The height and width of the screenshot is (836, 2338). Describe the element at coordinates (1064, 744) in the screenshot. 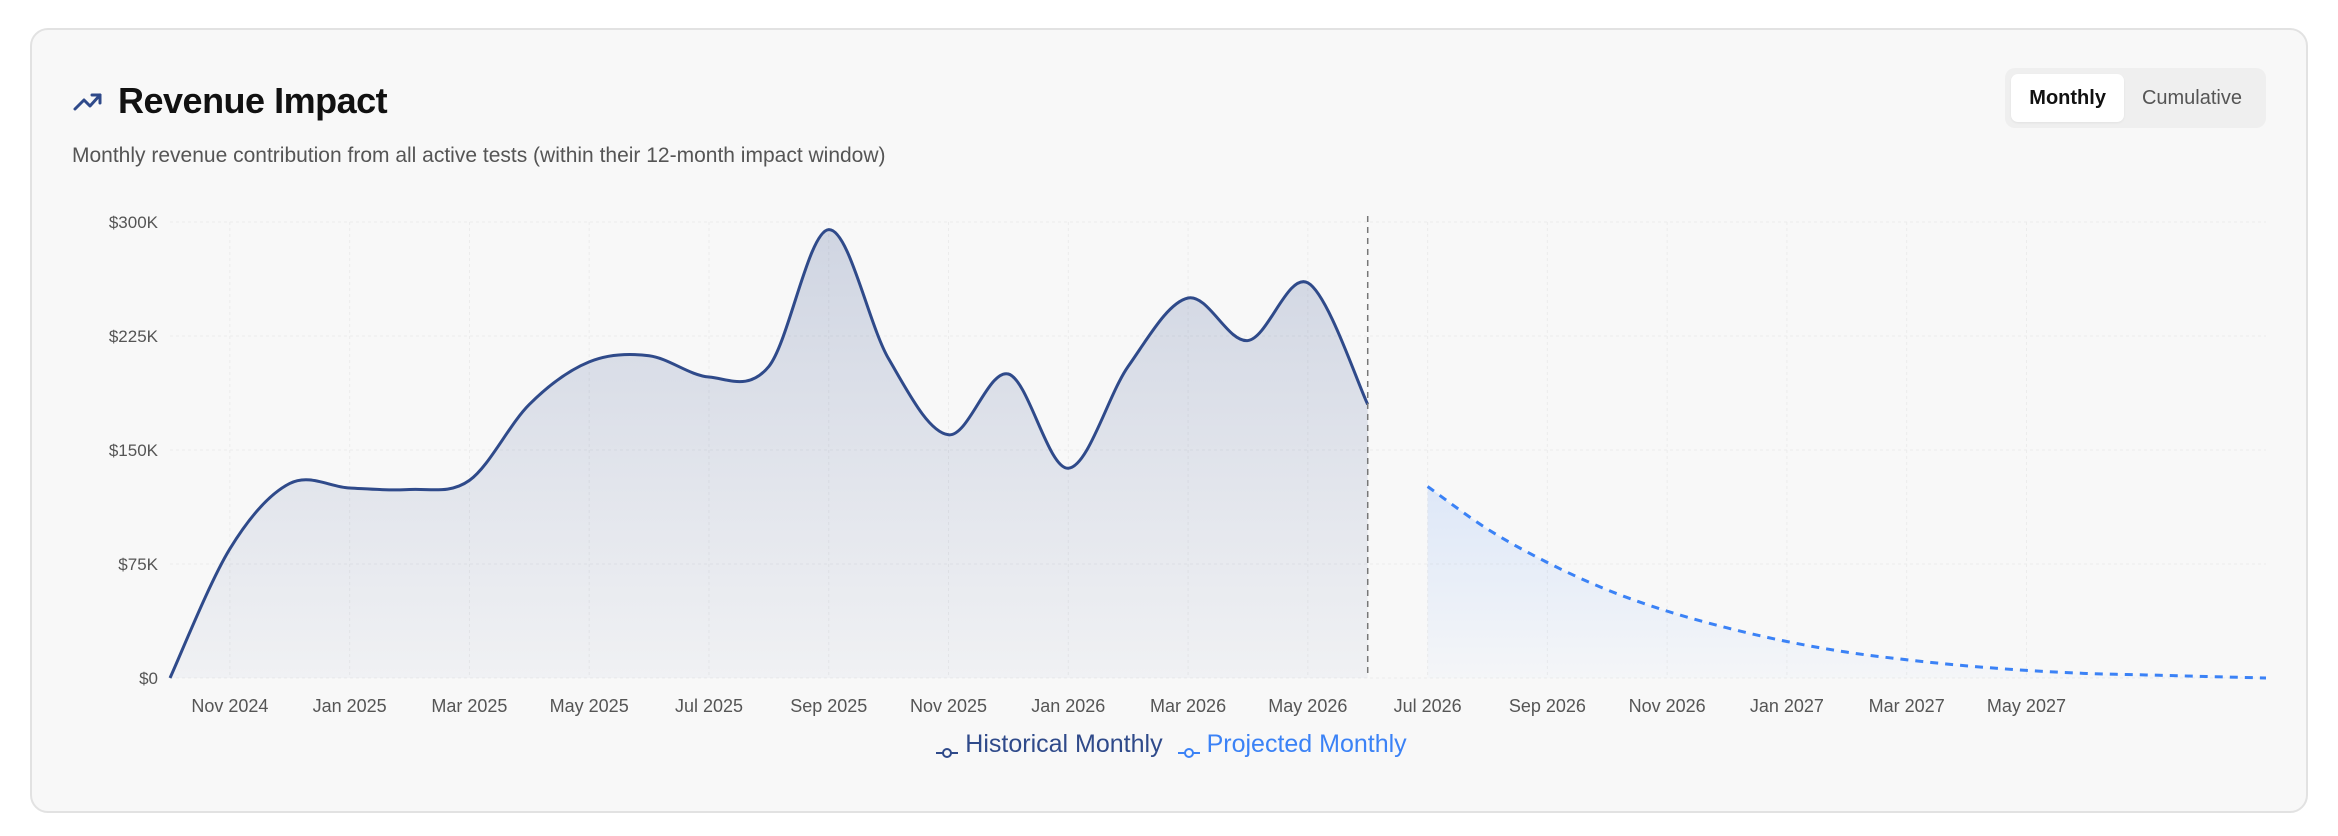

I see `legend-historical-label: Historical Monthly` at that location.